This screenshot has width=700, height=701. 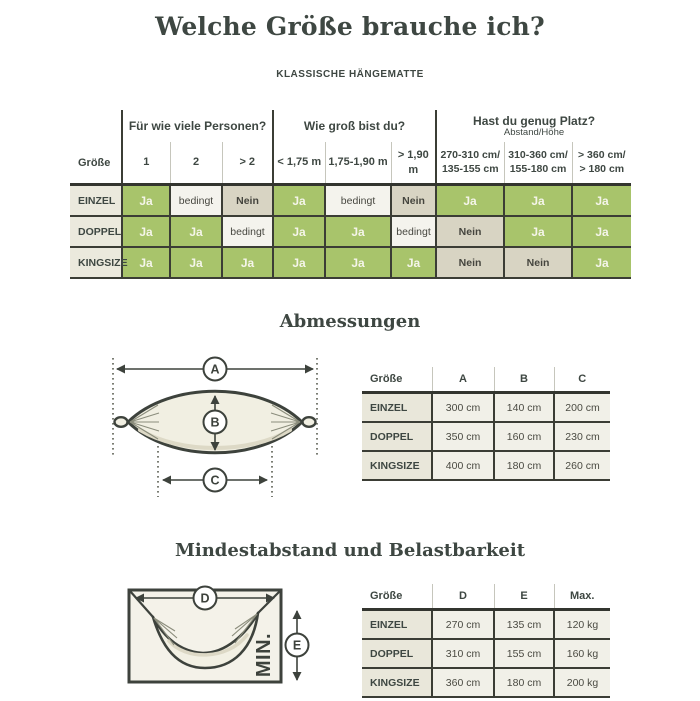 I want to click on col-header: 270-310 cm/135-155 cm, so click(x=470, y=164).